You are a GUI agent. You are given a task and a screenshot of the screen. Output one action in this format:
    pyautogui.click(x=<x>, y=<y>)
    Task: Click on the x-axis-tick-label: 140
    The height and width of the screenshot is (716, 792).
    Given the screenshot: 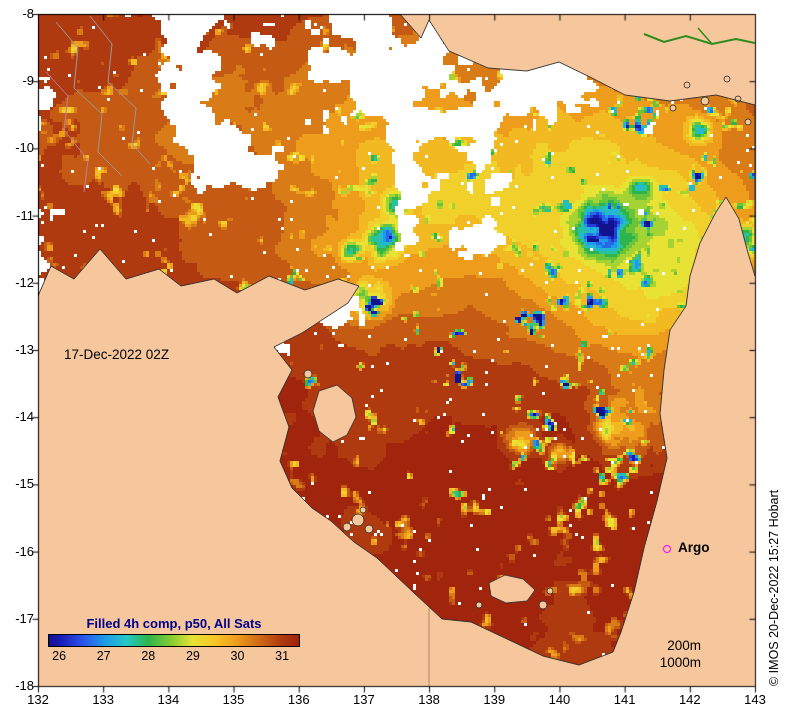 What is the action you would take?
    pyautogui.click(x=559, y=699)
    